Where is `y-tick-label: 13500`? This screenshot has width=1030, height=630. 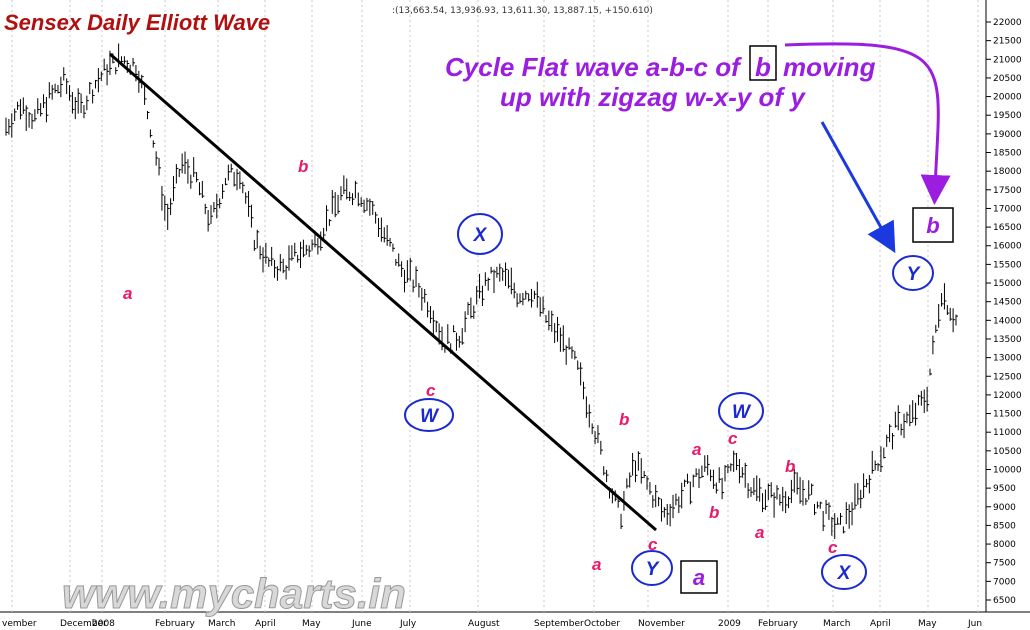 y-tick-label: 13500 is located at coordinates (1007, 340).